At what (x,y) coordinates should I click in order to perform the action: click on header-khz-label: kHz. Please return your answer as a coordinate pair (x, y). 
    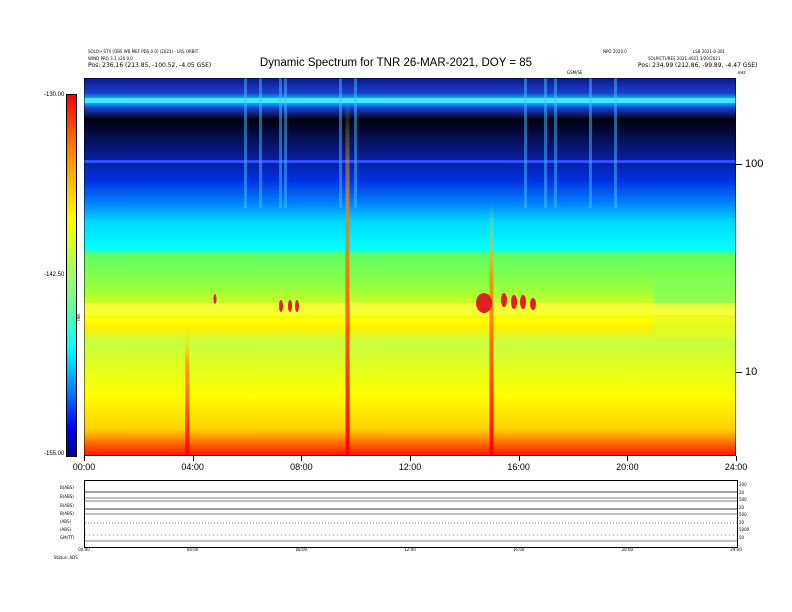
    Looking at the image, I should click on (742, 72).